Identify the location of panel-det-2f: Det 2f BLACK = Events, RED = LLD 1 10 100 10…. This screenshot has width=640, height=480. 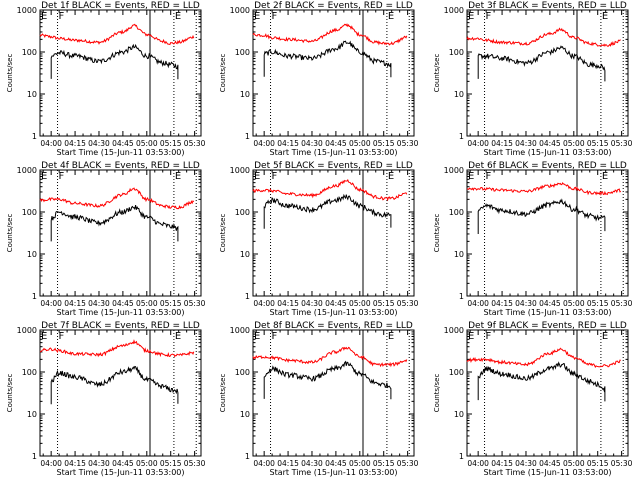
(319, 79).